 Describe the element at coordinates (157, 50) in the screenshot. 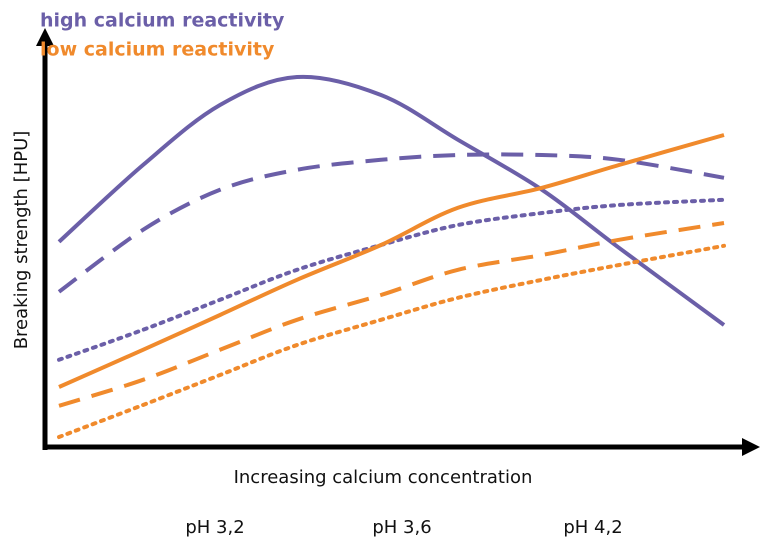

I see `legend-label: low calcium reactivity` at that location.